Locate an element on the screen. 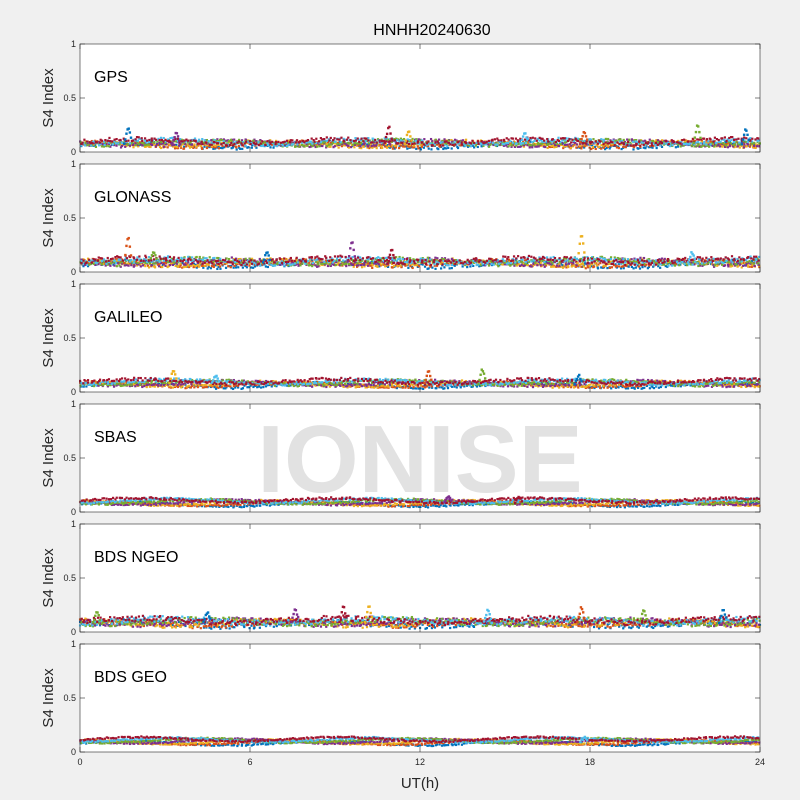 This screenshot has width=800, height=800. panel-label: GLONASS is located at coordinates (132, 197).